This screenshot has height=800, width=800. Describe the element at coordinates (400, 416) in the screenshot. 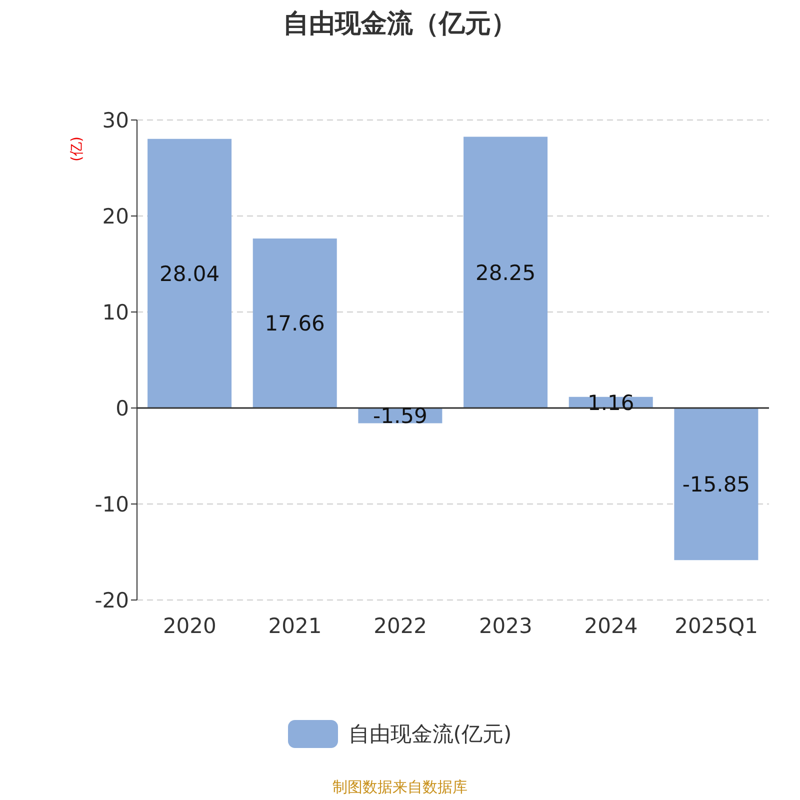

I see `data-label: -1.59` at that location.